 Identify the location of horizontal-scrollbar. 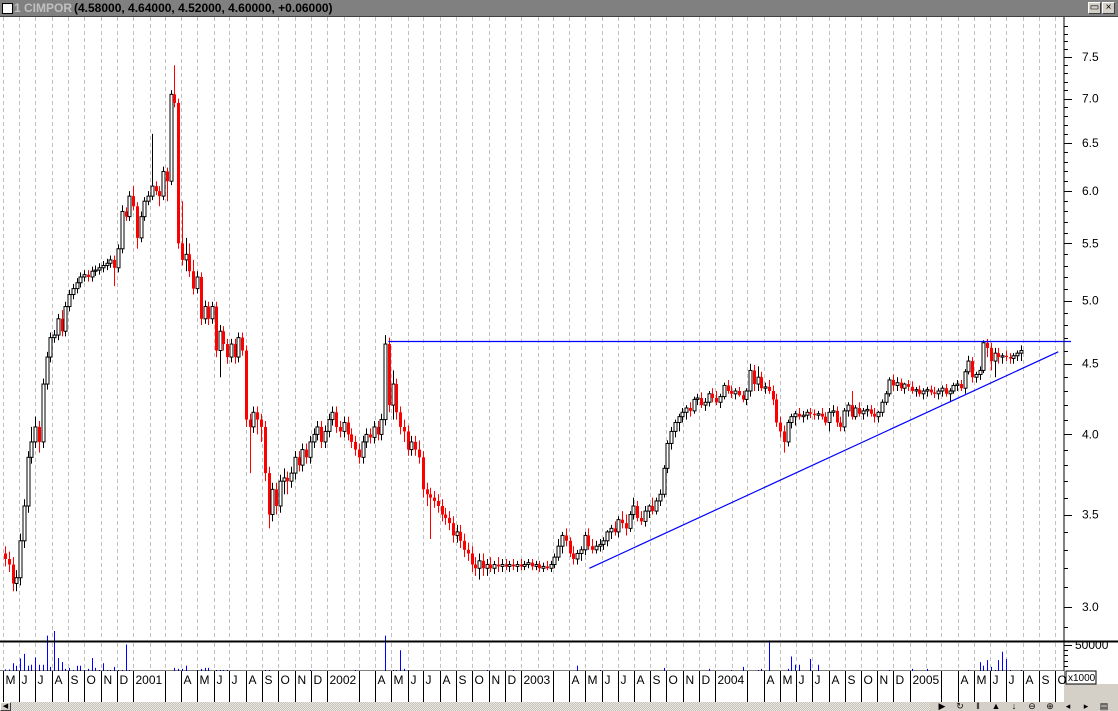
(465, 706).